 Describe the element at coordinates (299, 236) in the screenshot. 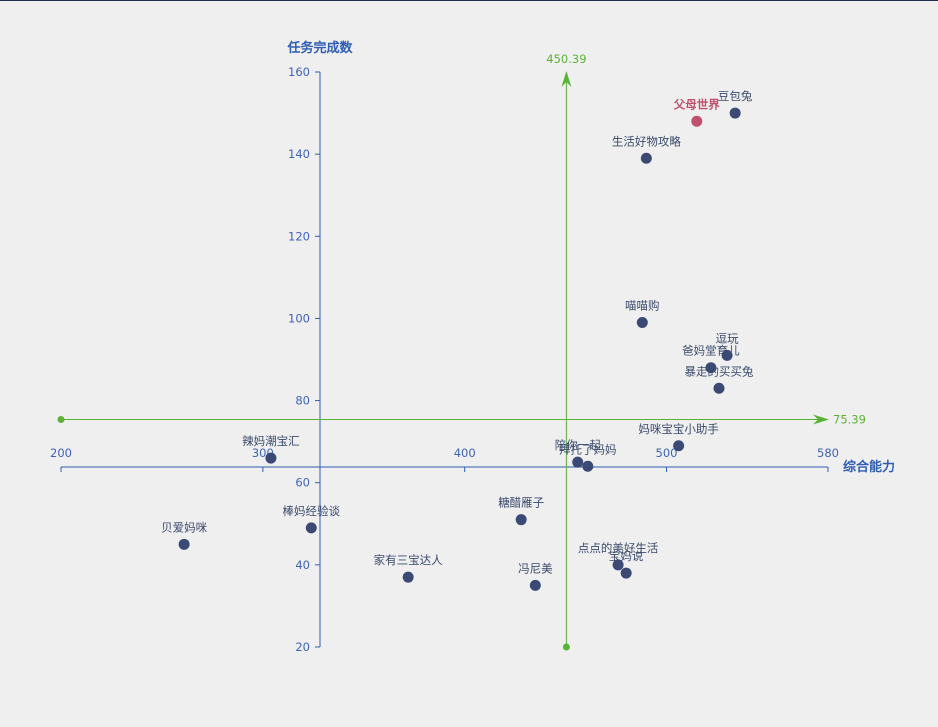

I see `y-tick-label: 120` at that location.